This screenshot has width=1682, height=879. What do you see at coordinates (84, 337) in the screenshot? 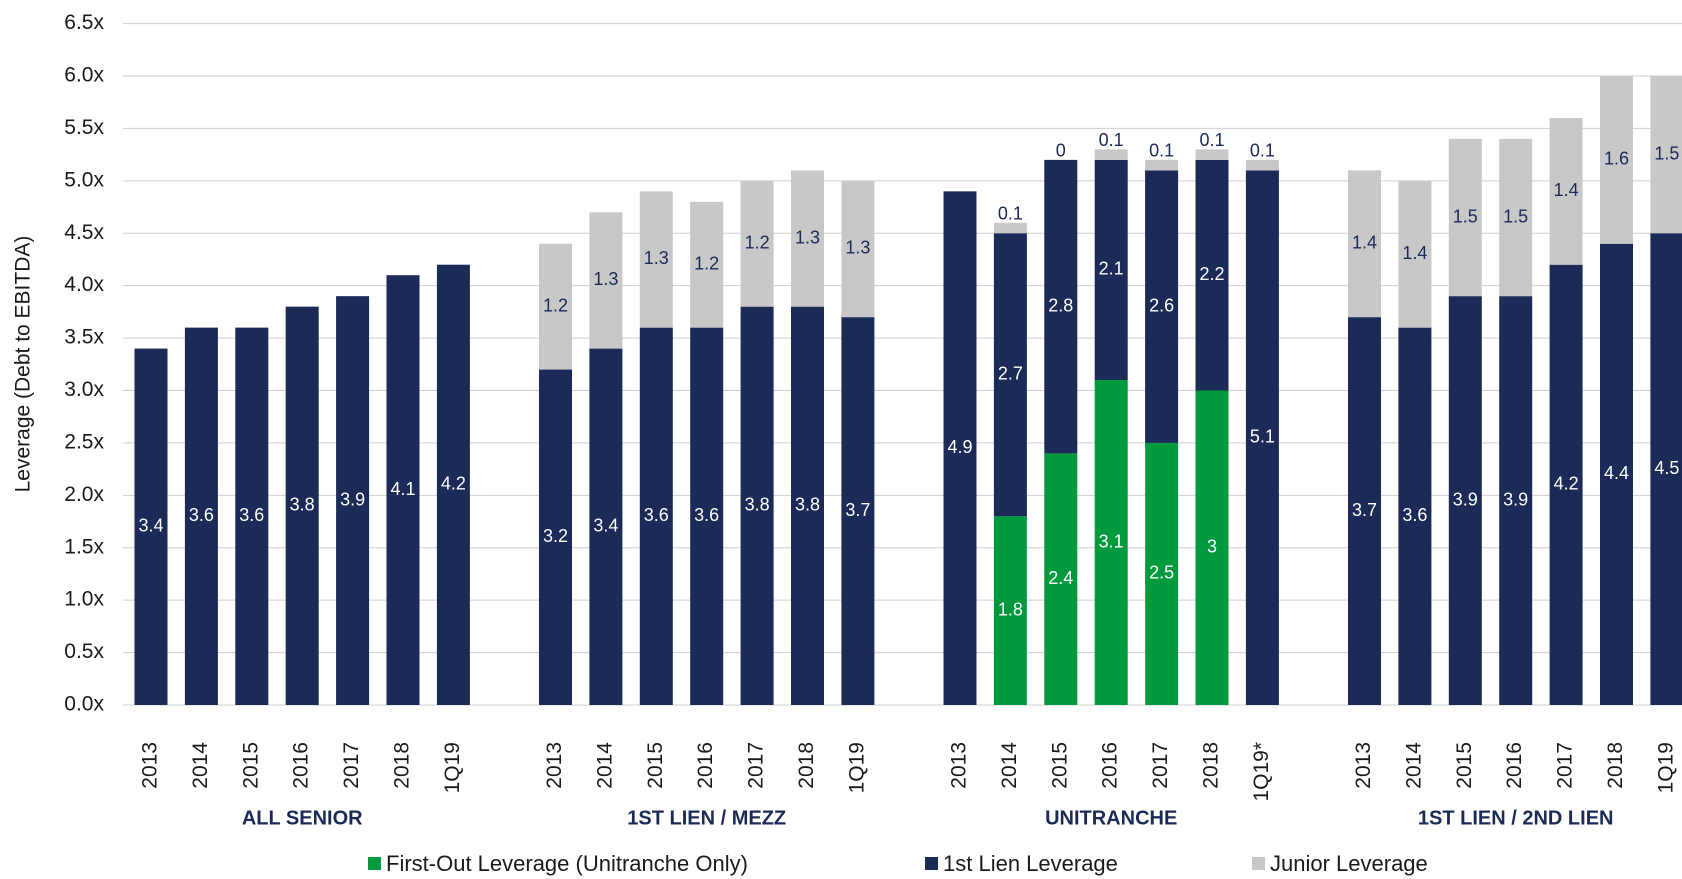
I see `y-tick-label: 3.5x` at bounding box center [84, 337].